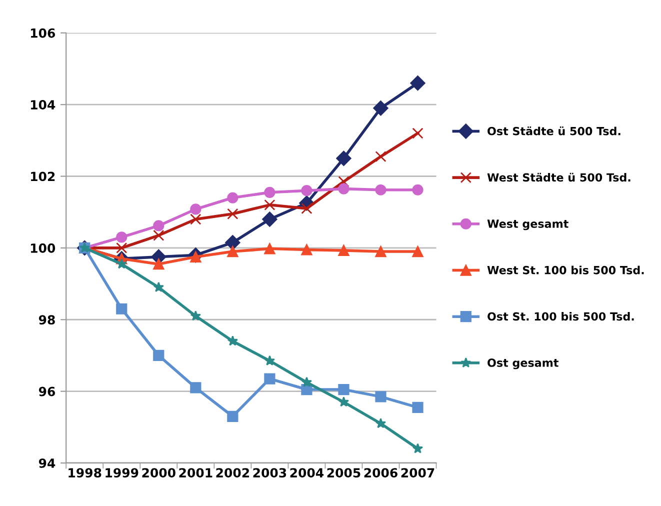 The height and width of the screenshot is (506, 661). I want to click on x-tick-label: 2004, so click(307, 473).